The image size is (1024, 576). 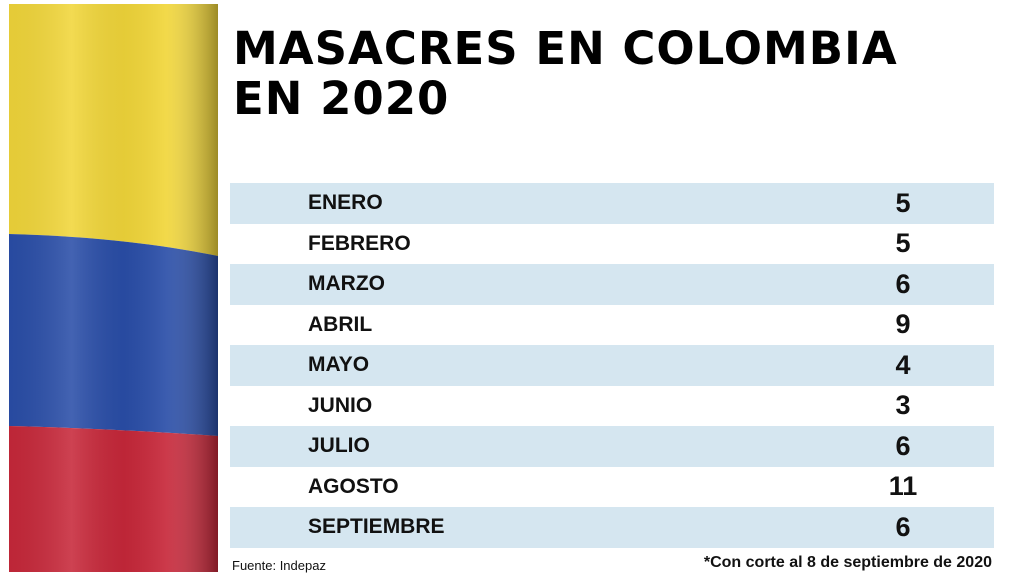 What do you see at coordinates (612, 406) in the screenshot?
I see `table-row: JUNIO 3` at bounding box center [612, 406].